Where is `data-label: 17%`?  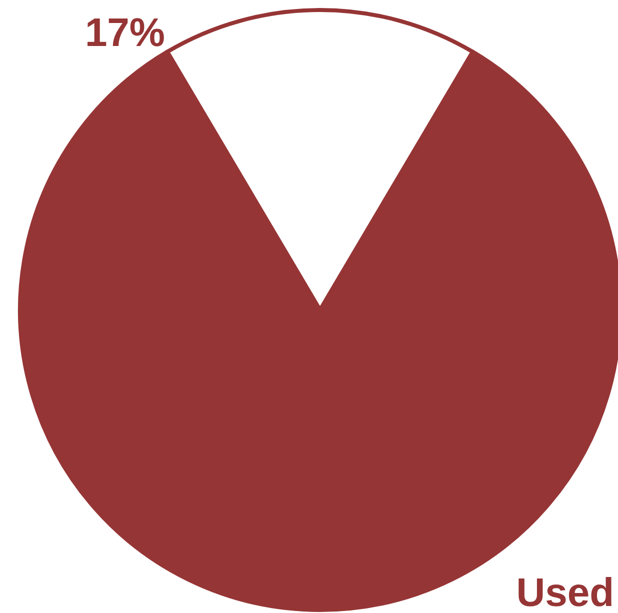 data-label: 17% is located at coordinates (124, 33).